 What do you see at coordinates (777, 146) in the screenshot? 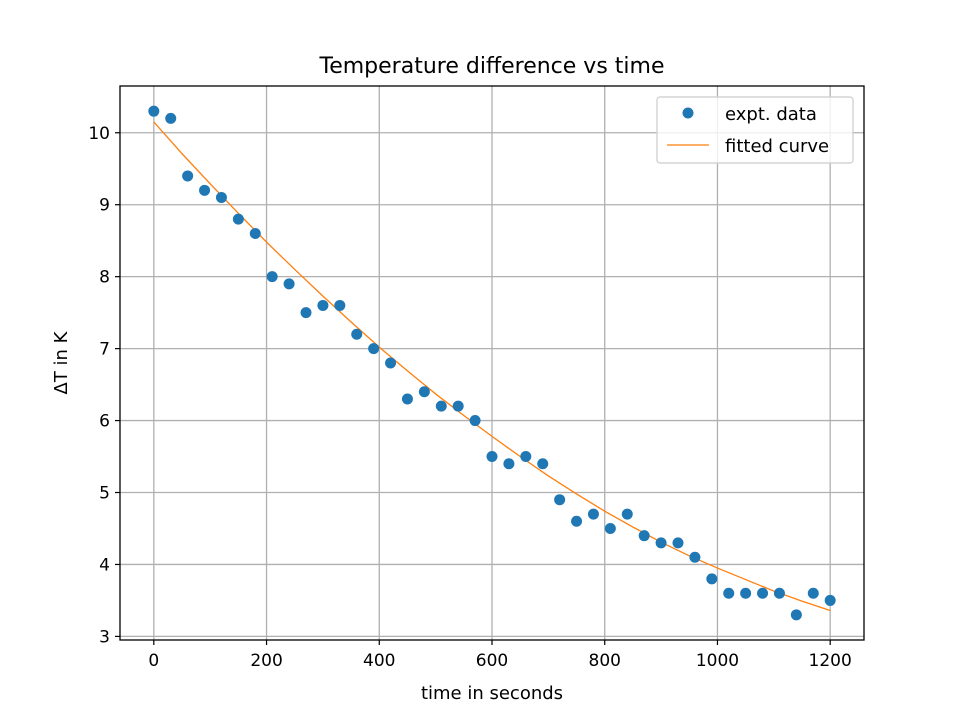
I see `legend-label-fitted-curve: fitted curve` at bounding box center [777, 146].